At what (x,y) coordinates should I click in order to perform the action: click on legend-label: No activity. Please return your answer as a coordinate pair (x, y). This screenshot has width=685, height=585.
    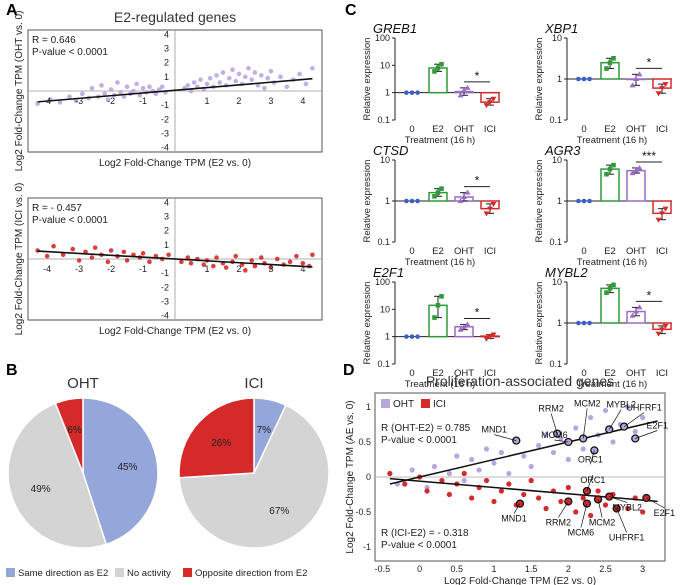
    Looking at the image, I should click on (149, 573).